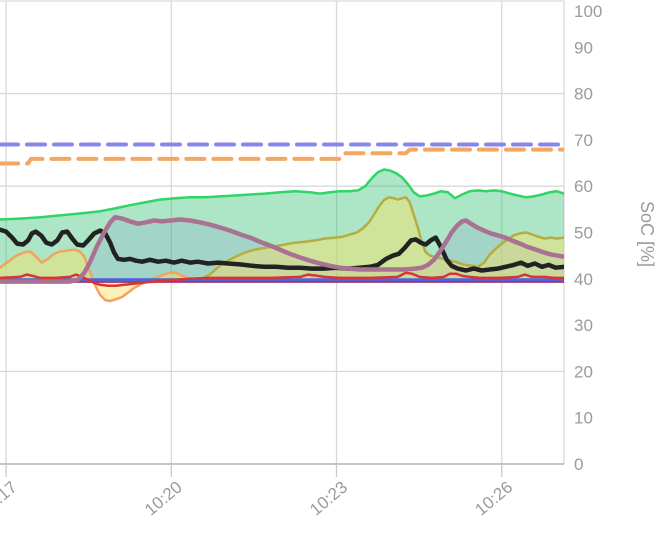  Describe the element at coordinates (494, 499) in the screenshot. I see `x-tick-label-10:26: 10:26` at that location.